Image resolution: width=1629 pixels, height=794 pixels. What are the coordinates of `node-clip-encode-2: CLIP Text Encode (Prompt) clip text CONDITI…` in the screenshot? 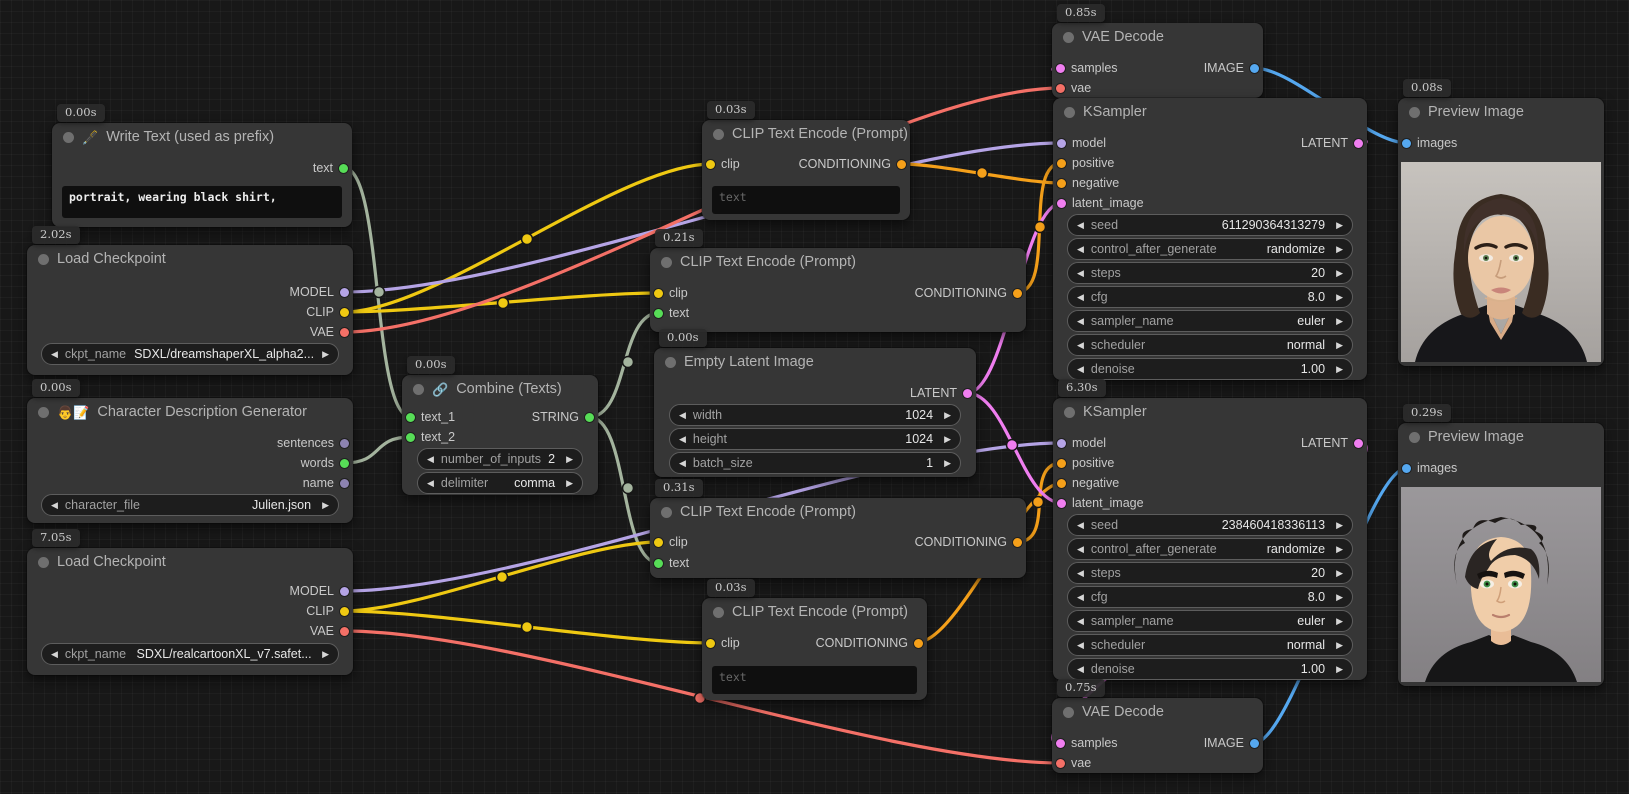 It's located at (838, 290).